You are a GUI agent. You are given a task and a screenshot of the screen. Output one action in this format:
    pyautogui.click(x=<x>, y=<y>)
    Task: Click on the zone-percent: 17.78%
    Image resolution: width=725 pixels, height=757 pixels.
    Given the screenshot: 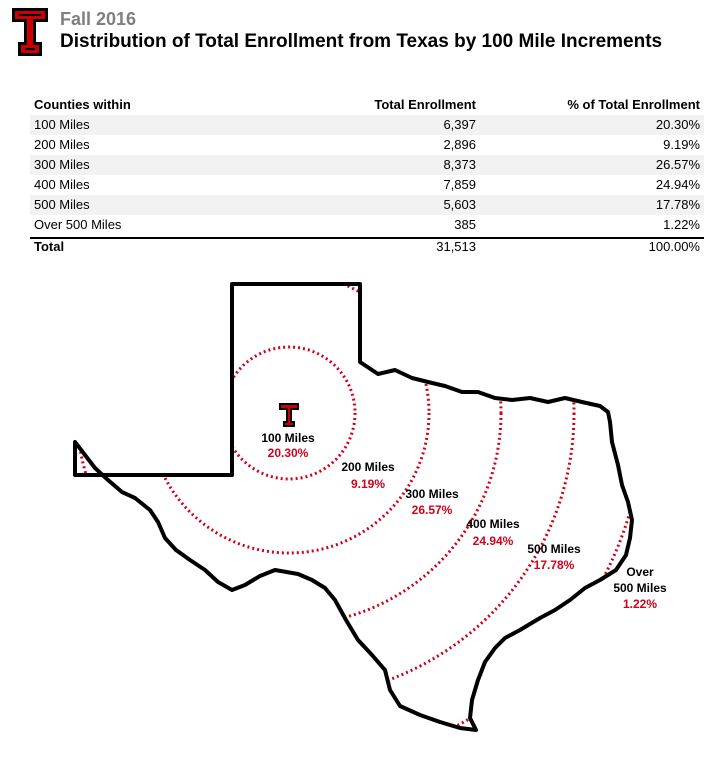 What is the action you would take?
    pyautogui.click(x=554, y=565)
    